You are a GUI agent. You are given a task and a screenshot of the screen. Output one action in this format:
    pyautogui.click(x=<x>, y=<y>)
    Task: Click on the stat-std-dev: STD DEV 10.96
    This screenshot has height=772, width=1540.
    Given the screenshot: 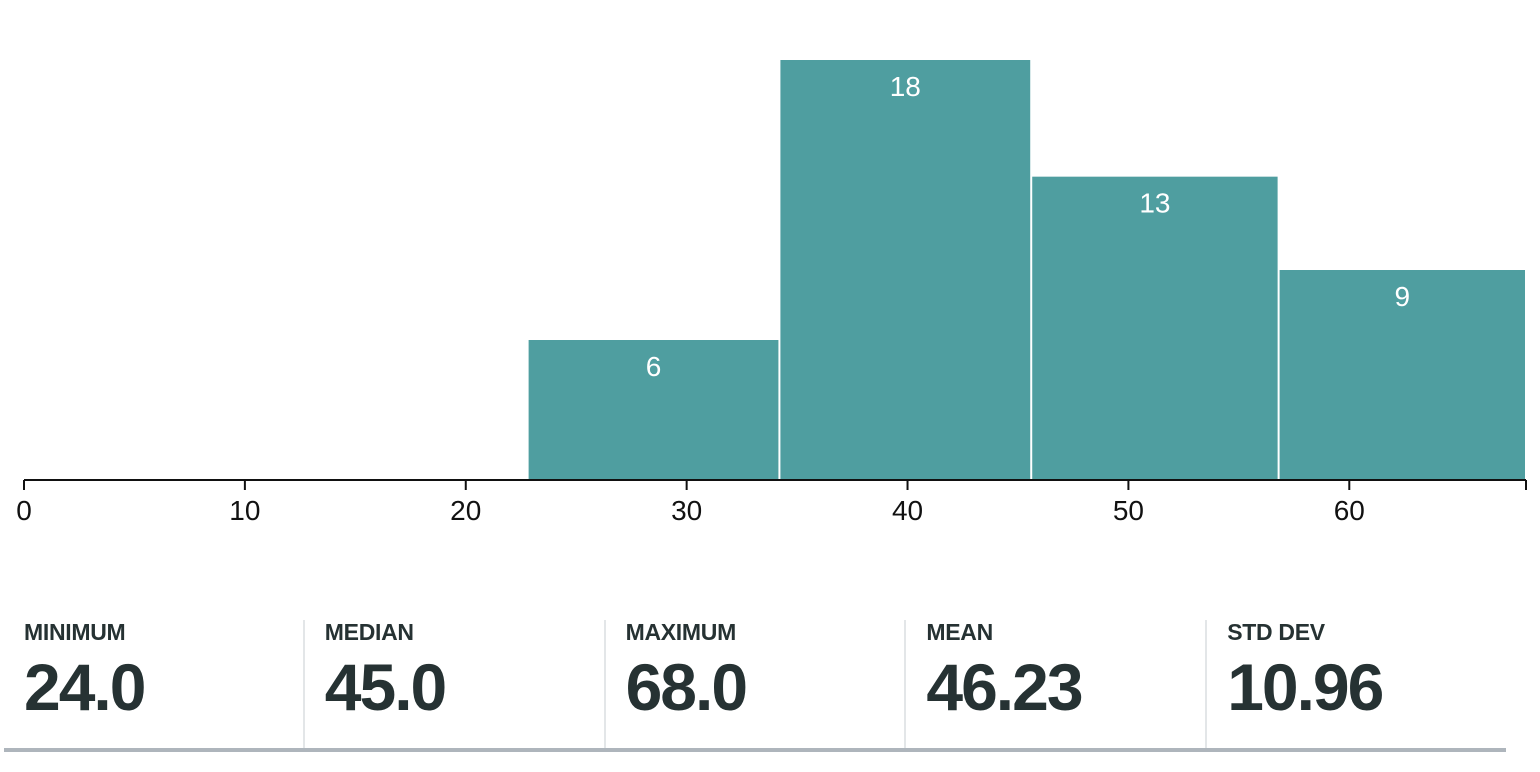 What is the action you would take?
    pyautogui.click(x=1355, y=684)
    